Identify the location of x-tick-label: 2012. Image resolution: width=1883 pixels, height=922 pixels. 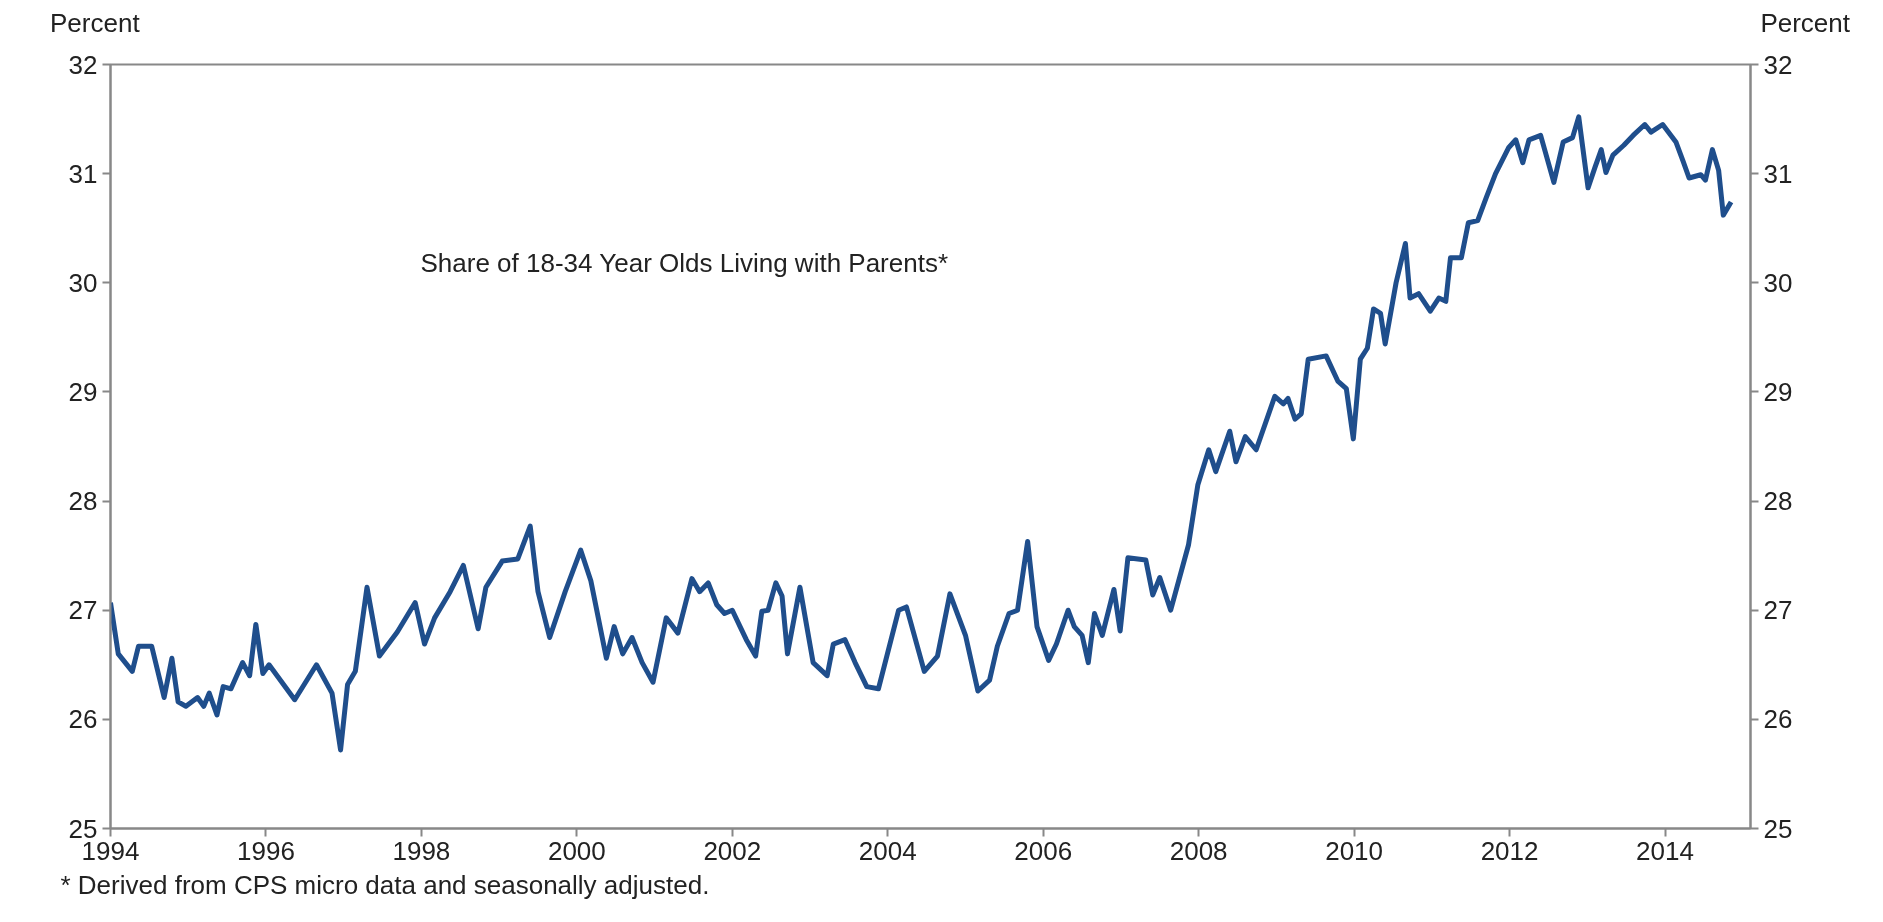
(1509, 850).